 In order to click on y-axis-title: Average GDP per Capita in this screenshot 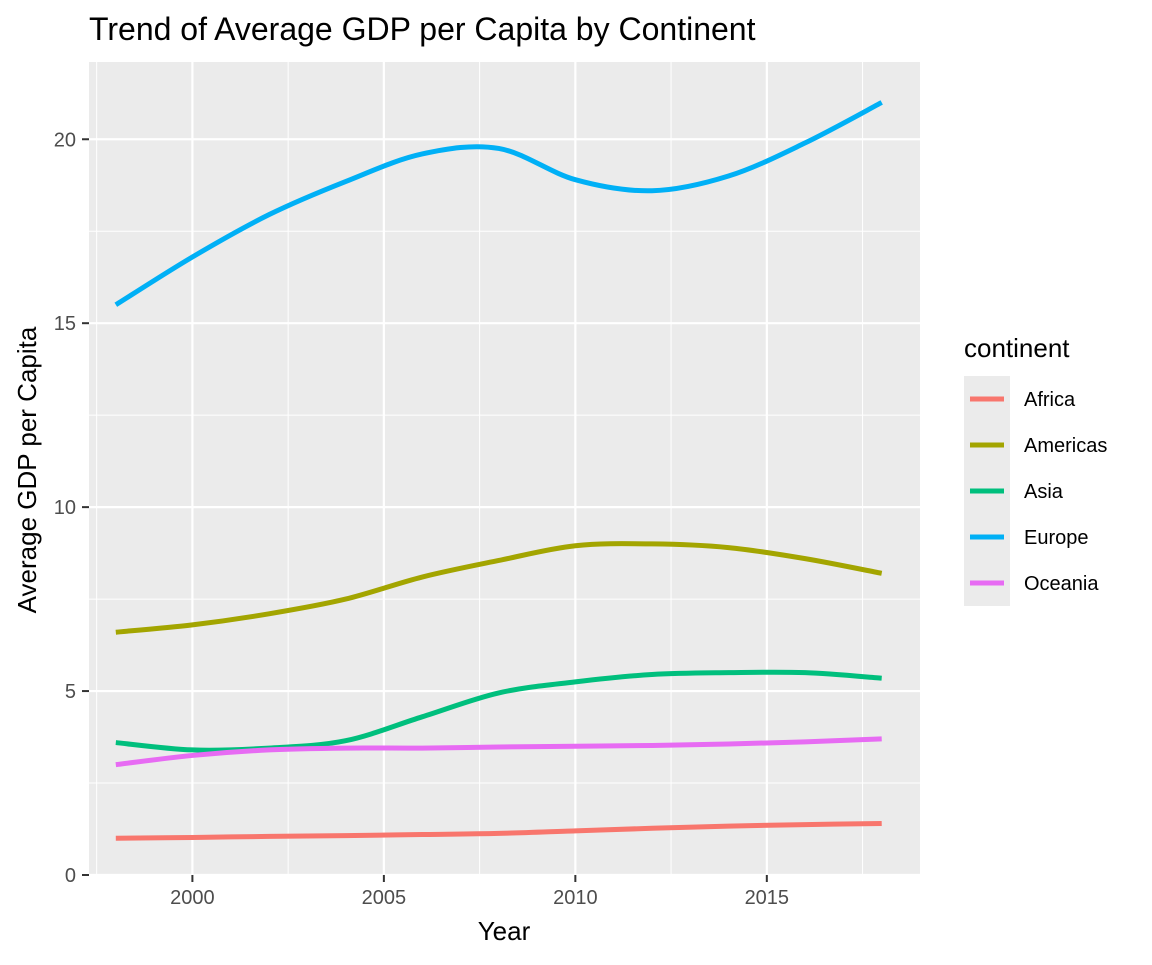, I will do `click(27, 469)`.